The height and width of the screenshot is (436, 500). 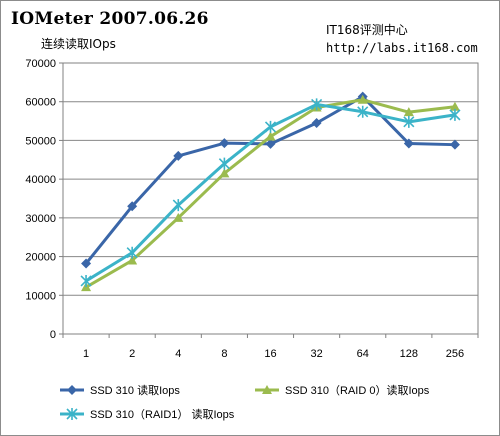 What do you see at coordinates (178, 354) in the screenshot?
I see `x-tick-label: 4` at bounding box center [178, 354].